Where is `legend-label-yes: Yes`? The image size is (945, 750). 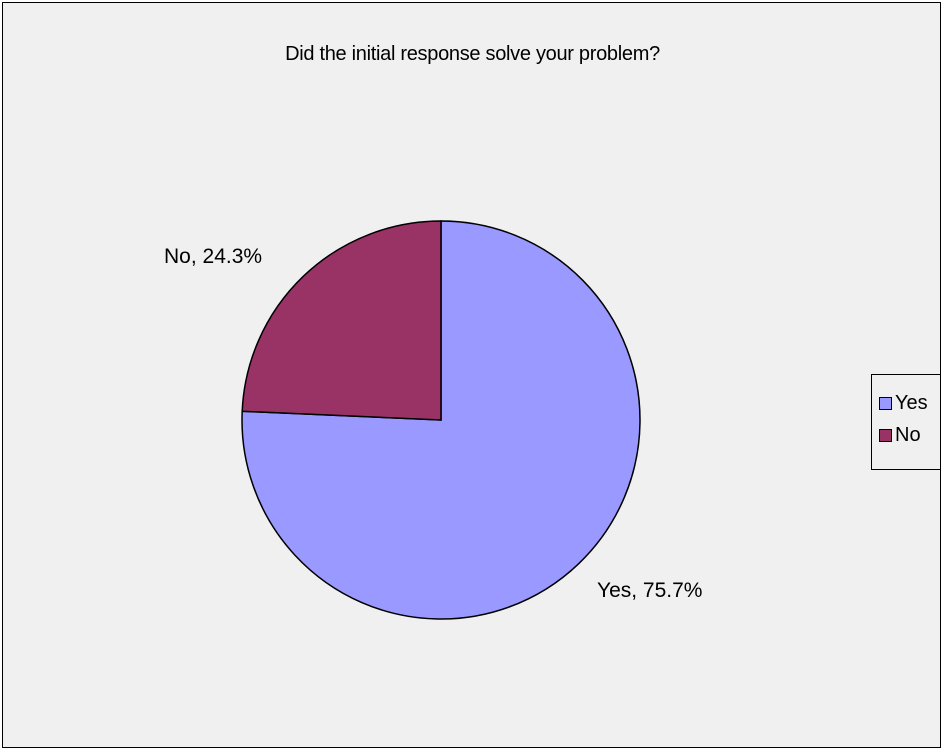 legend-label-yes: Yes is located at coordinates (911, 402).